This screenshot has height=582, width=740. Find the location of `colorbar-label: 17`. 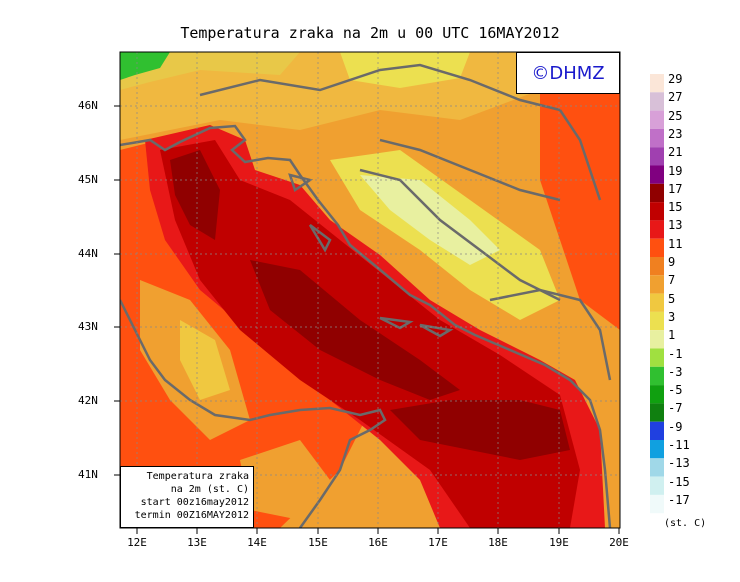

colorbar-label: 17 is located at coordinates (675, 188).